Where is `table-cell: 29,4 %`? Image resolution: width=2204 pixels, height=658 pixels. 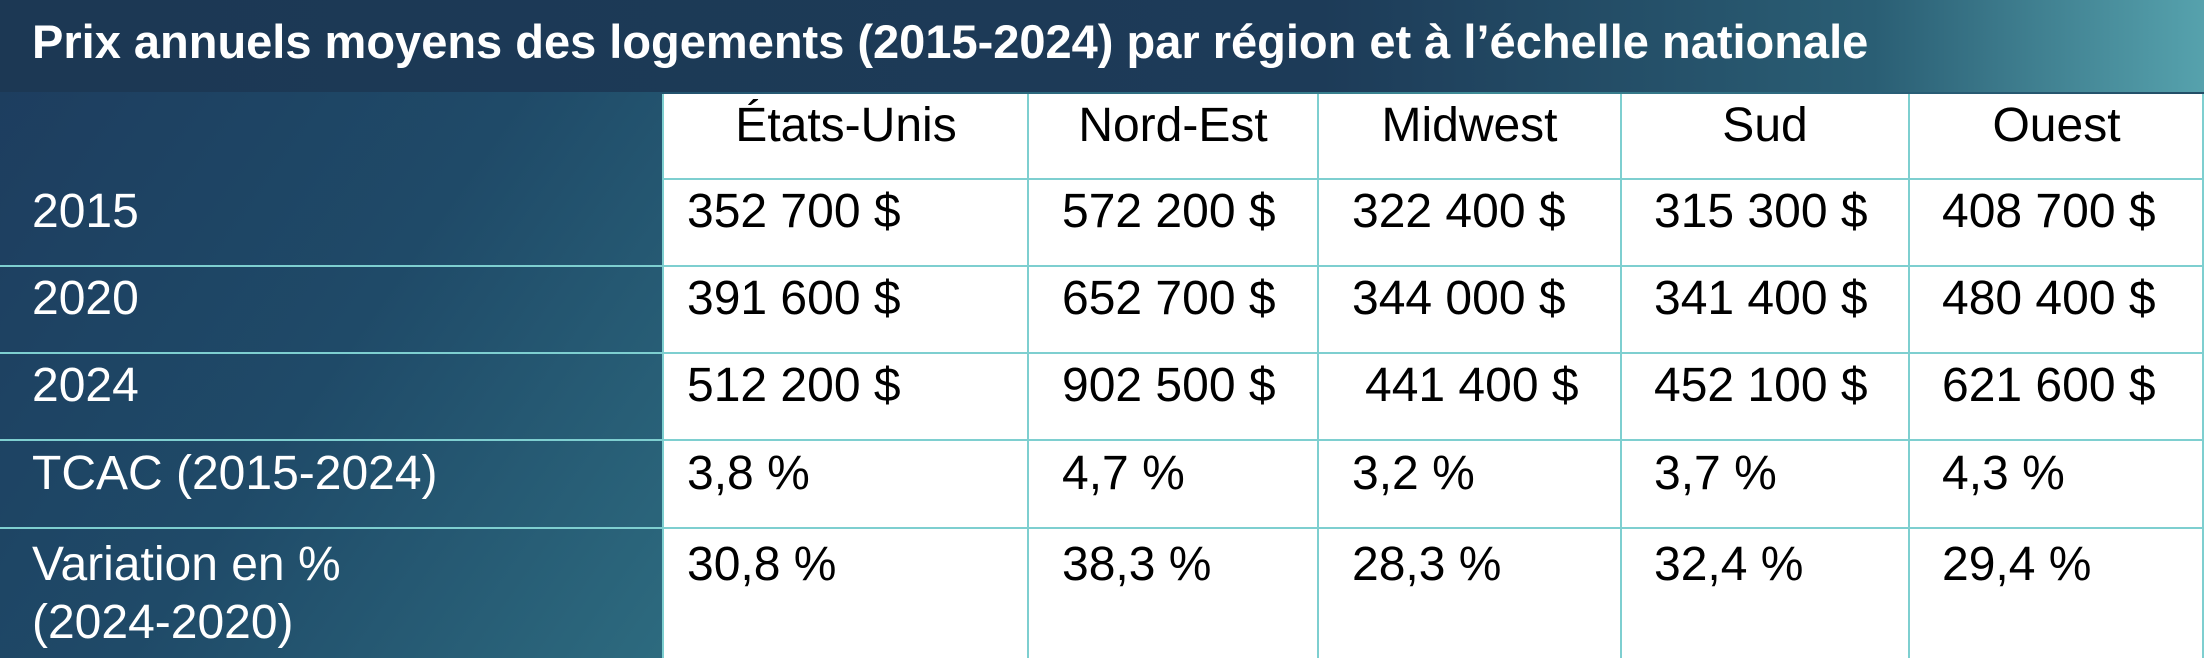 table-cell: 29,4 % is located at coordinates (2017, 564).